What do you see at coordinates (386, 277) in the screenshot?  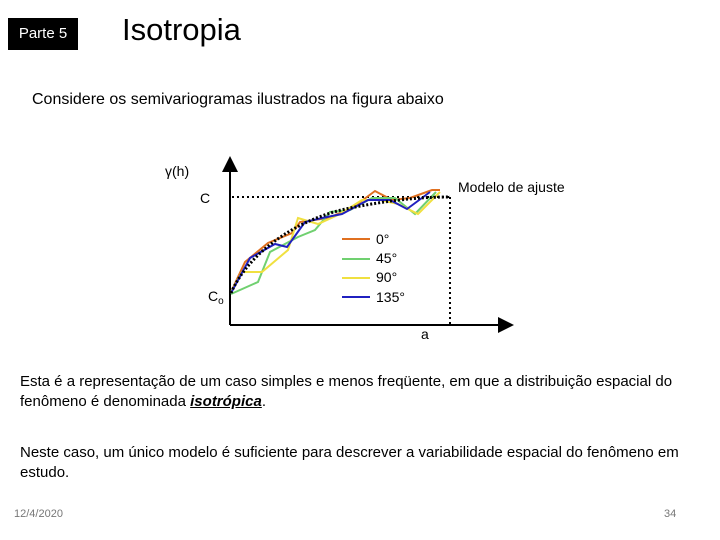 I see `legend-label: 90°` at bounding box center [386, 277].